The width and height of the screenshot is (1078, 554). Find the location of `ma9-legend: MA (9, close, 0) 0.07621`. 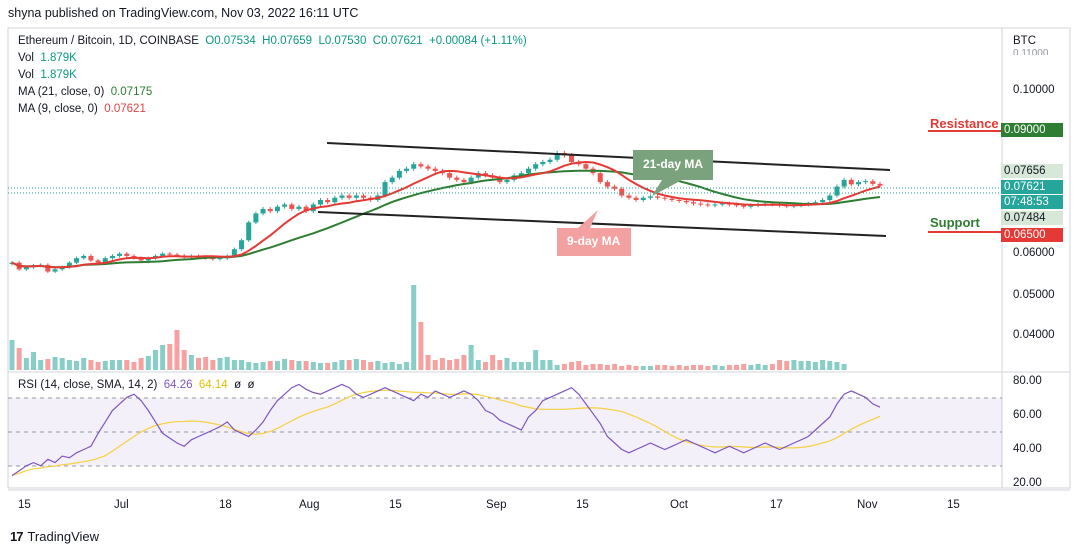

ma9-legend: MA (9, close, 0) 0.07621 is located at coordinates (82, 109).